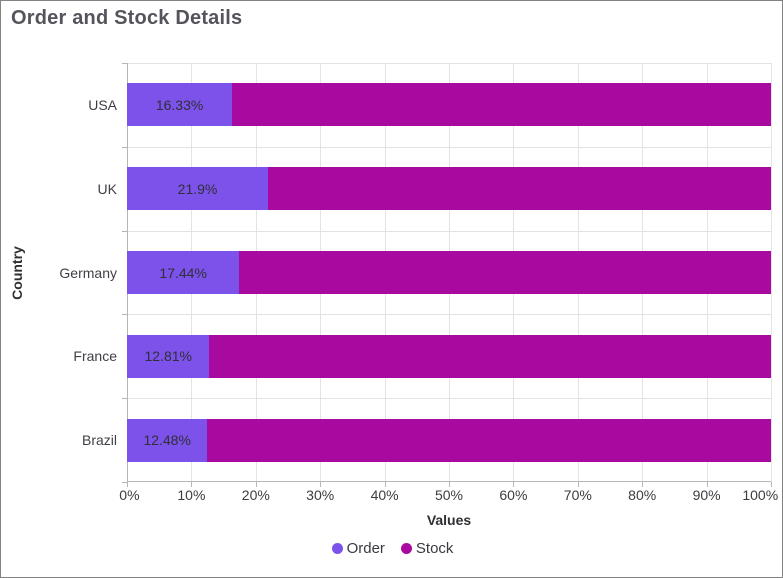 Image resolution: width=783 pixels, height=578 pixels. Describe the element at coordinates (320, 495) in the screenshot. I see `x-tick-label: 30%` at that location.